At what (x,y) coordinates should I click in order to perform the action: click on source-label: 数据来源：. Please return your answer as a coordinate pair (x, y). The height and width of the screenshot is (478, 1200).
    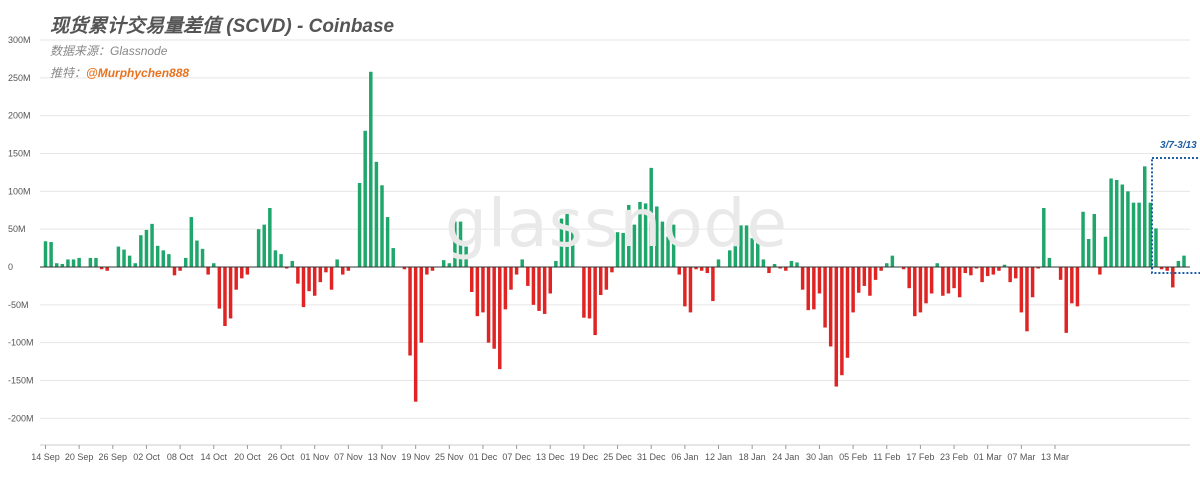
    Looking at the image, I should click on (80, 51).